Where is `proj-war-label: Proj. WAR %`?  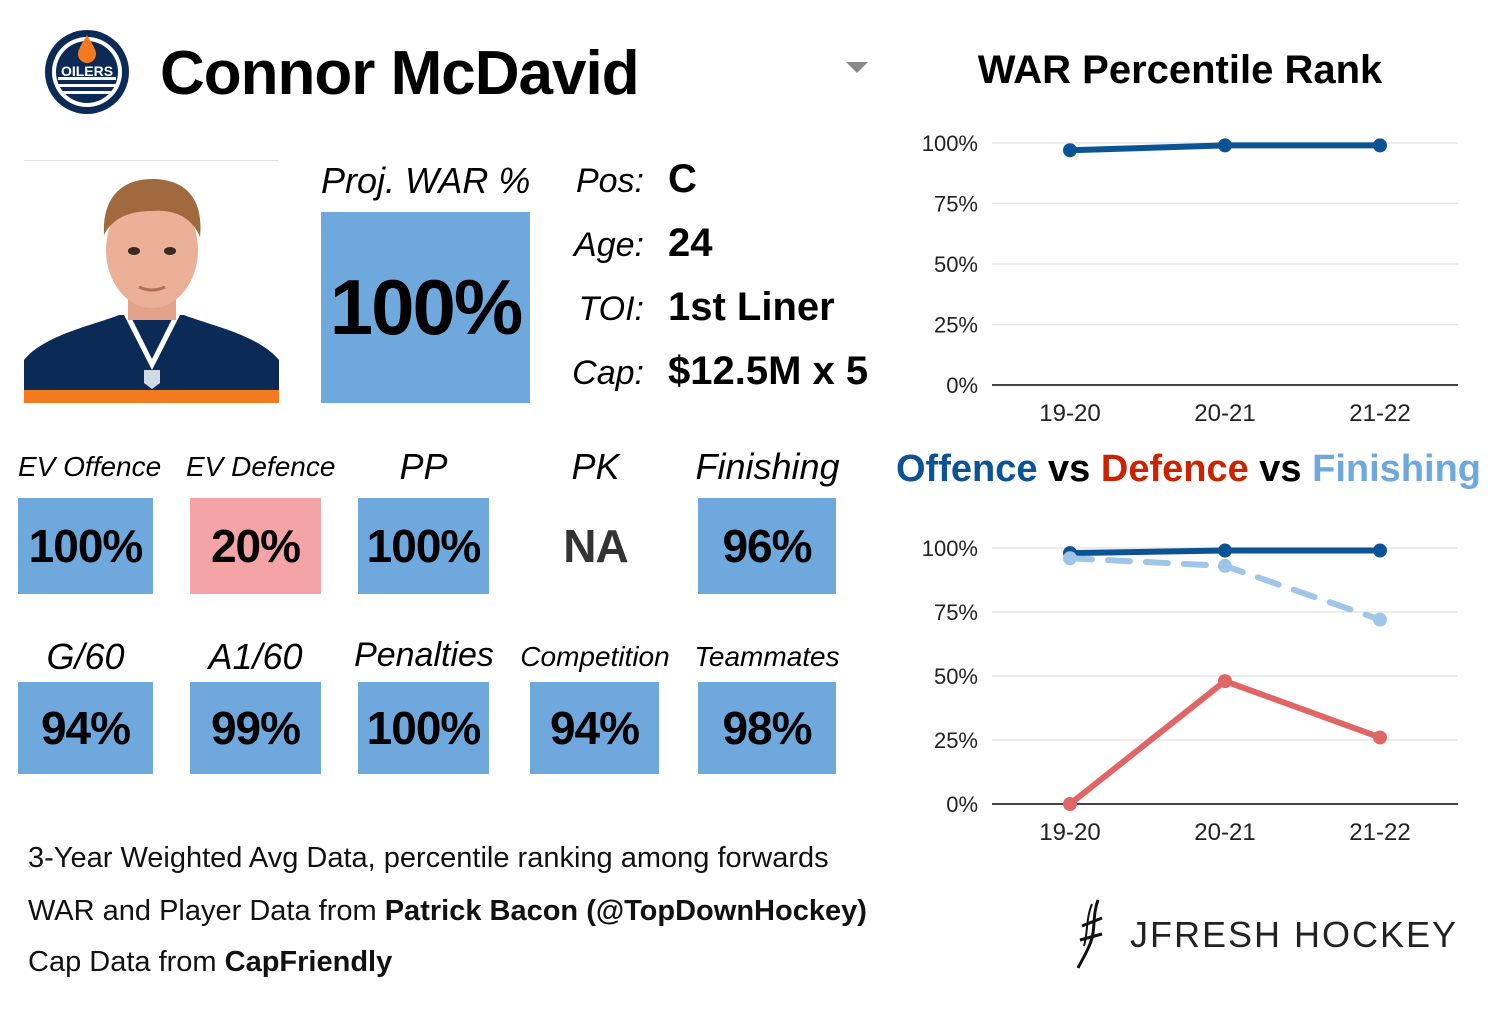 proj-war-label: Proj. WAR % is located at coordinates (426, 180).